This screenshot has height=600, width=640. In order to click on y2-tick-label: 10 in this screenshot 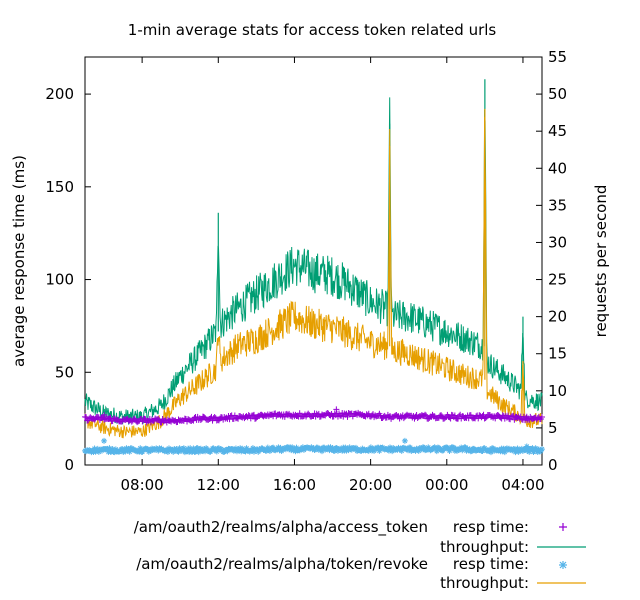, I will do `click(557, 391)`.